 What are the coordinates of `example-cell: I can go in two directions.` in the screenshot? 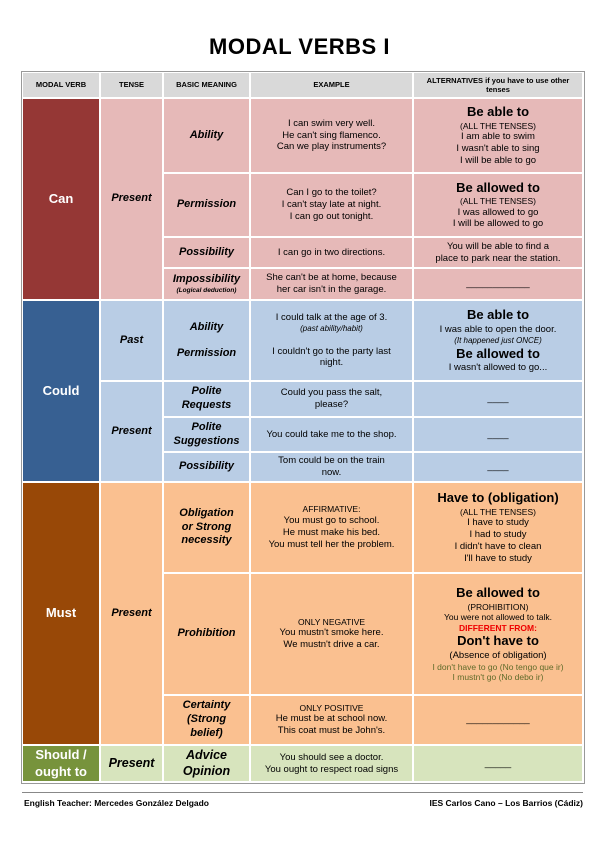 It's located at (331, 252).